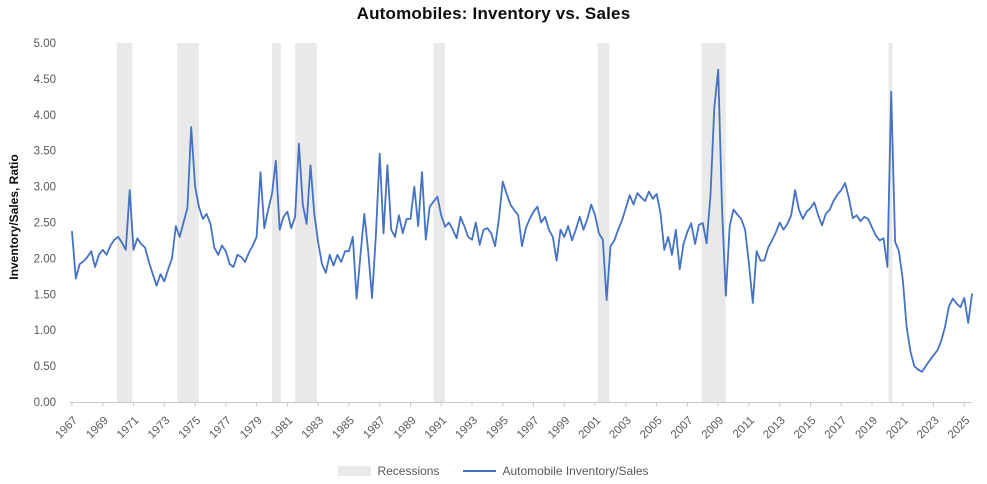 The width and height of the screenshot is (987, 484). What do you see at coordinates (805, 428) in the screenshot?
I see `x-tick-label: 2015` at bounding box center [805, 428].